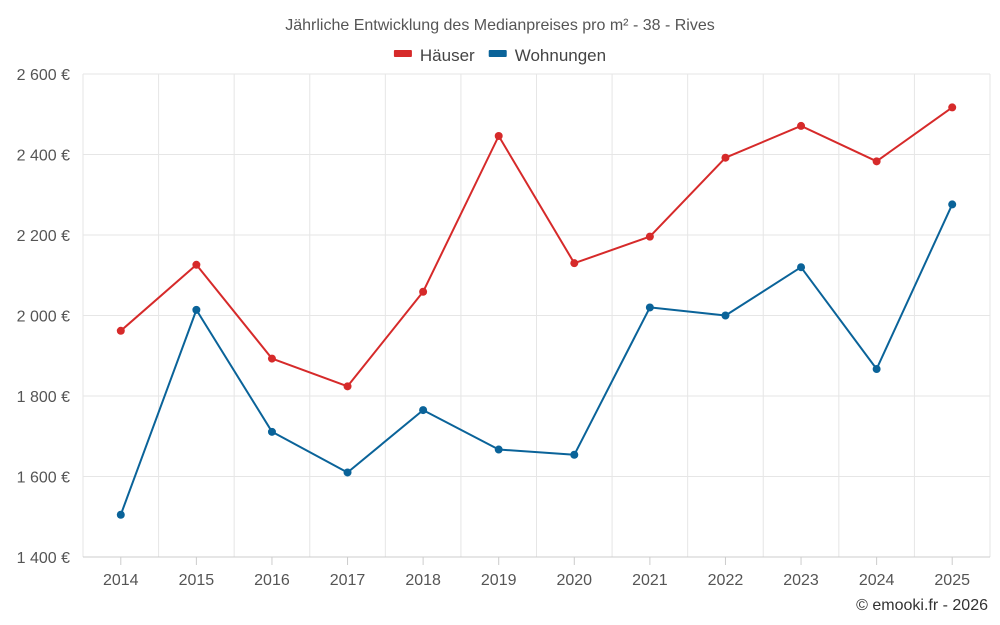 This screenshot has height=625, width=1000. Describe the element at coordinates (272, 580) in the screenshot. I see `x-tick-label: 2016` at that location.